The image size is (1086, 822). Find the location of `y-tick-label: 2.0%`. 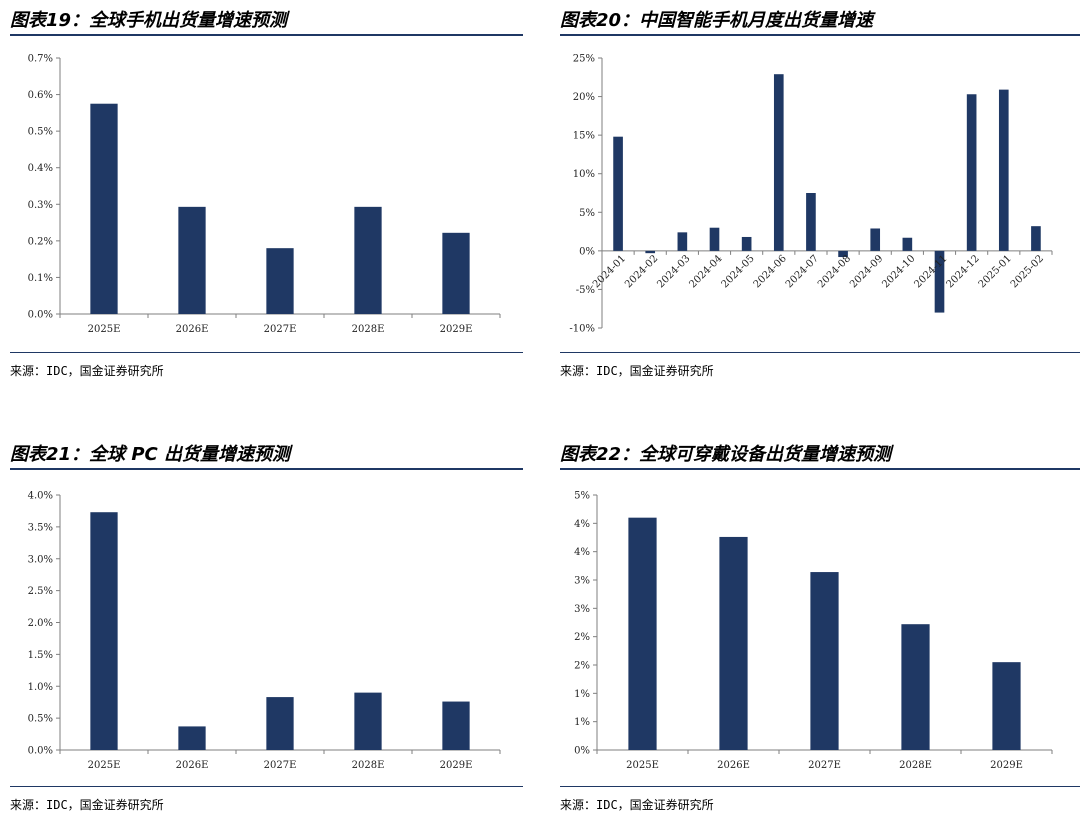

y-tick-label: 2.0% is located at coordinates (40, 623).